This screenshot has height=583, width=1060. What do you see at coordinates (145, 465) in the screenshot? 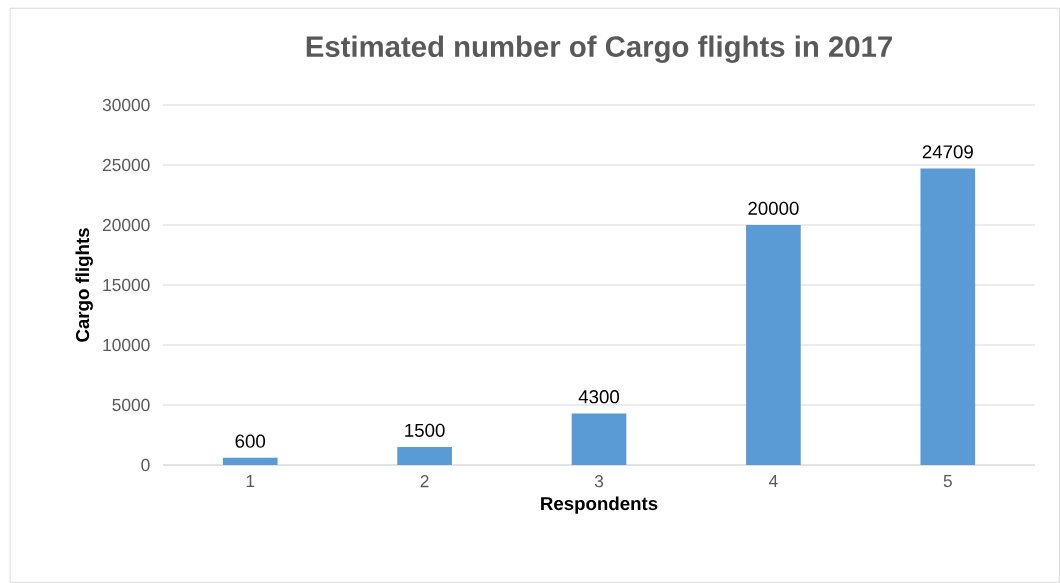
I see `y-tick-label: 0` at bounding box center [145, 465].